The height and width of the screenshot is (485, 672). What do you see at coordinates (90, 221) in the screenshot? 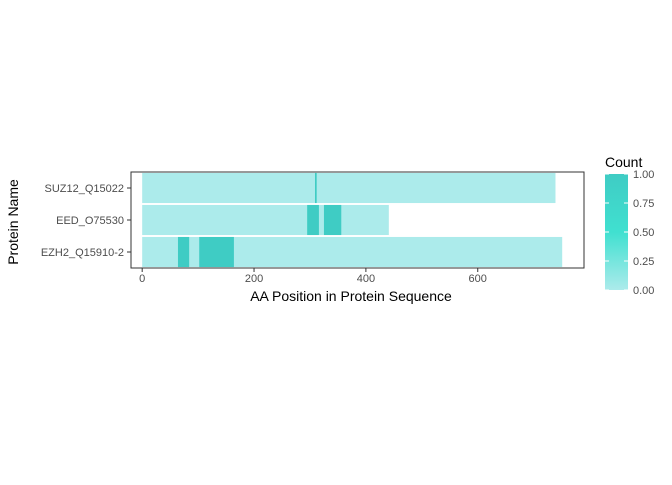
I see `y-tick-label: EED_O75530` at bounding box center [90, 221].